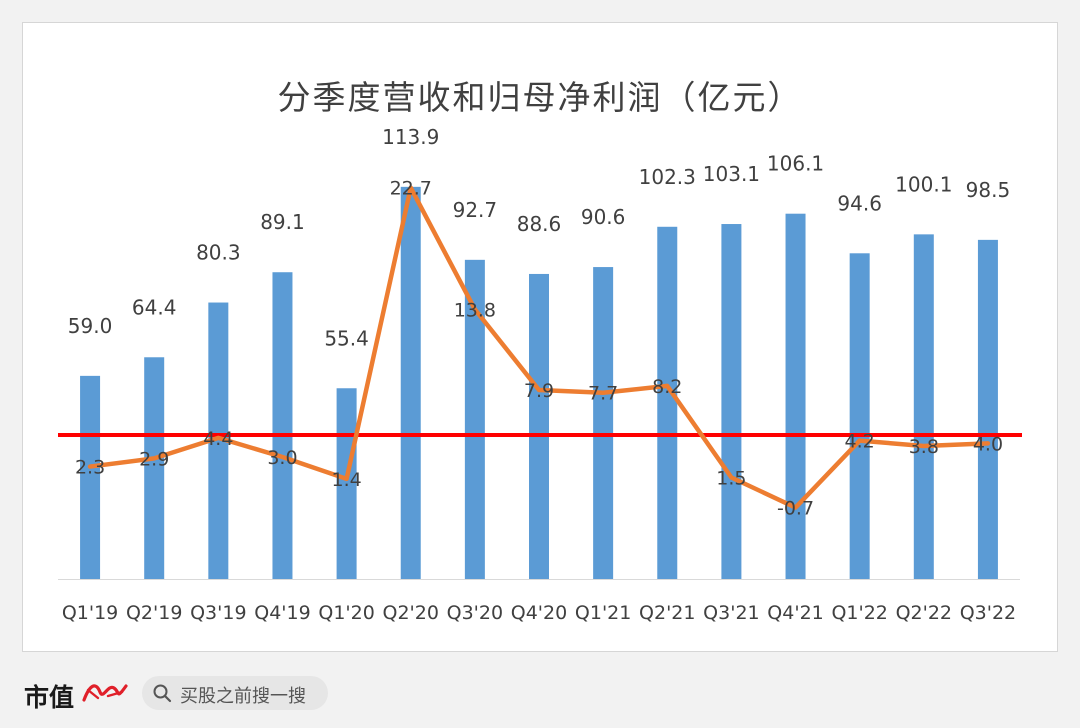  Describe the element at coordinates (105, 693) in the screenshot. I see `brand-logo-icon` at that location.